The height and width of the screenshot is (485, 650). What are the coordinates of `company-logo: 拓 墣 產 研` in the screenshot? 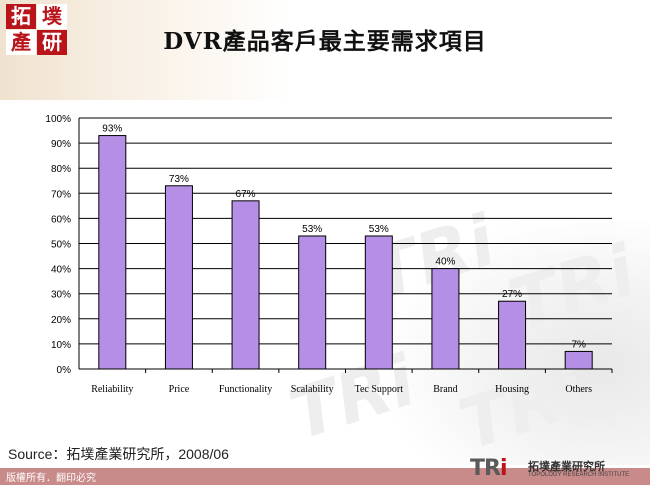 It's located at (37, 30).